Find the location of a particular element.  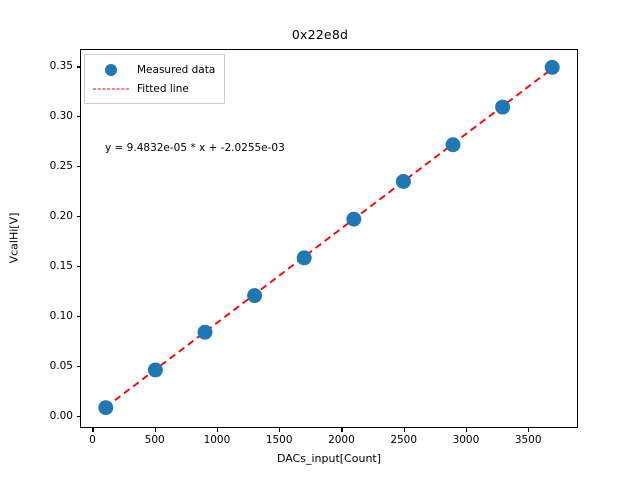

y-tick-label: 0.25 is located at coordinates (61, 166).